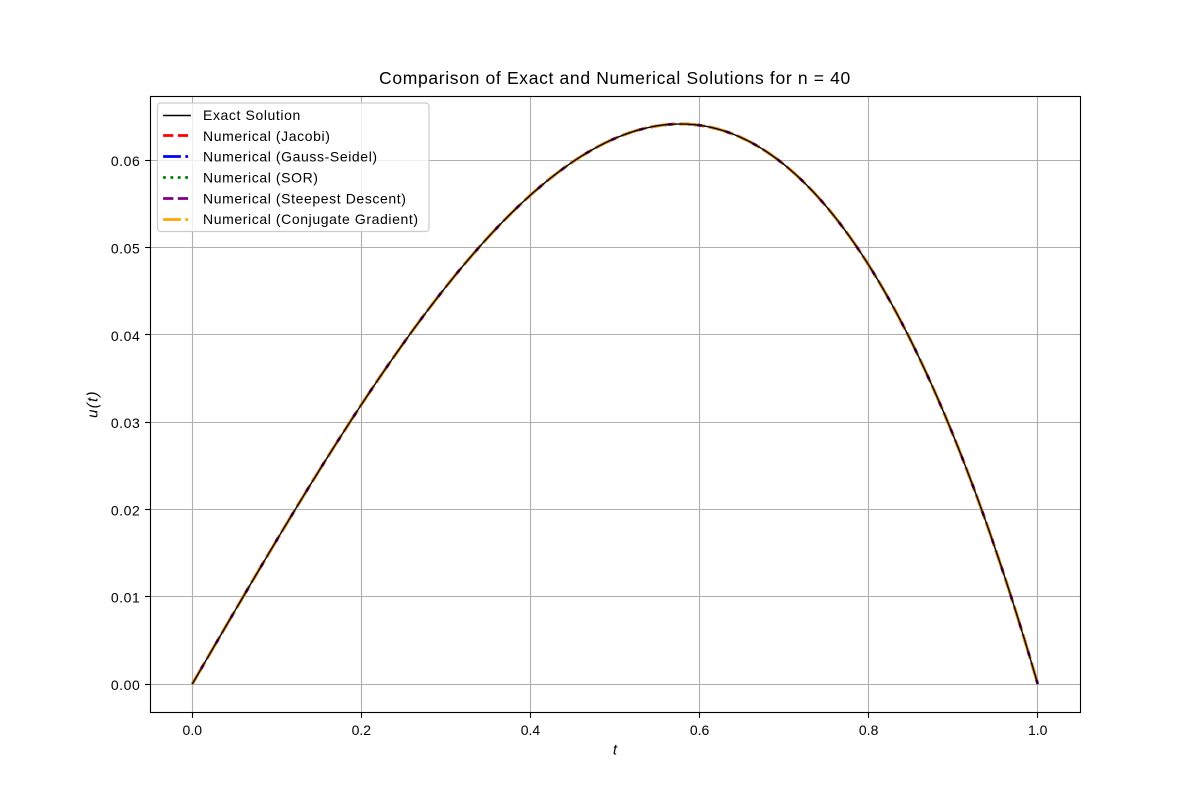 This screenshot has width=1200, height=800. I want to click on svg-text: Numerical (SOR), so click(261, 178).